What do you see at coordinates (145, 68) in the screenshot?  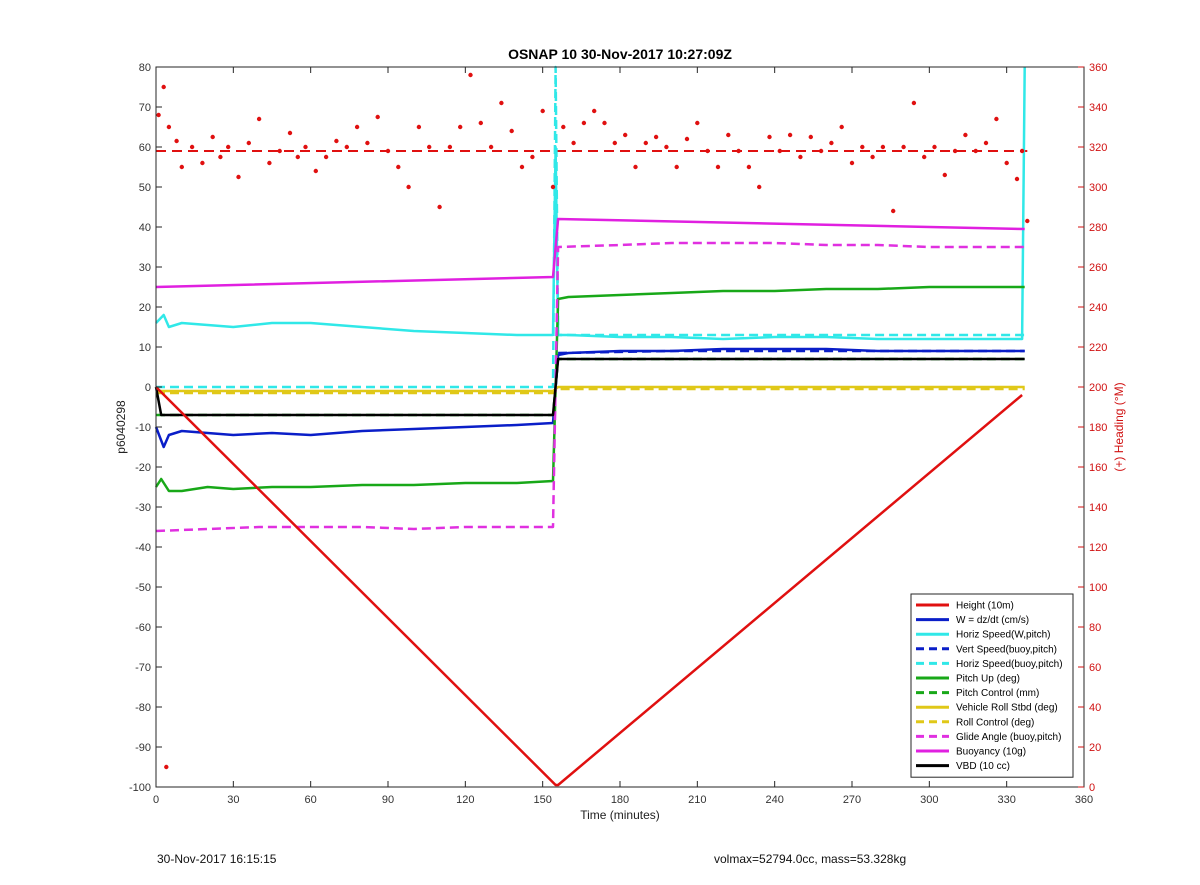 I see `y-tick-label: 80` at bounding box center [145, 68].